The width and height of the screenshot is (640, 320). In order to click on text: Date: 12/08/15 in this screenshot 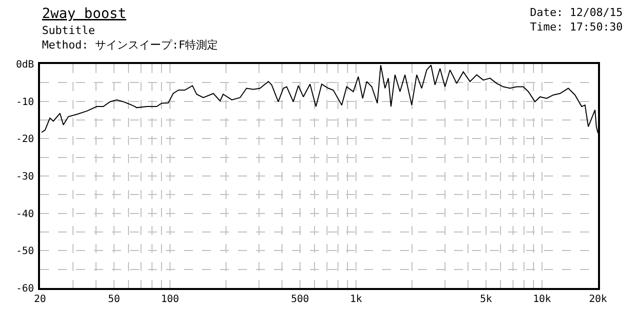, I will do `click(576, 12)`.